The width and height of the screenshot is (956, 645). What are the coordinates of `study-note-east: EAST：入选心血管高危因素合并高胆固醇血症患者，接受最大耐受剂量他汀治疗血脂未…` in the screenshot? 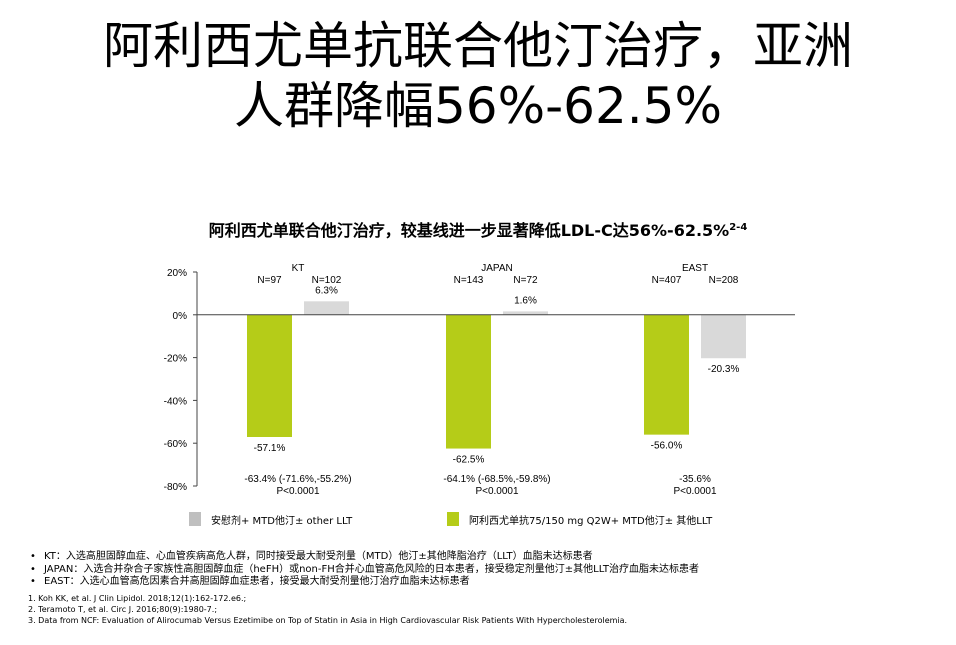 It's located at (364, 582).